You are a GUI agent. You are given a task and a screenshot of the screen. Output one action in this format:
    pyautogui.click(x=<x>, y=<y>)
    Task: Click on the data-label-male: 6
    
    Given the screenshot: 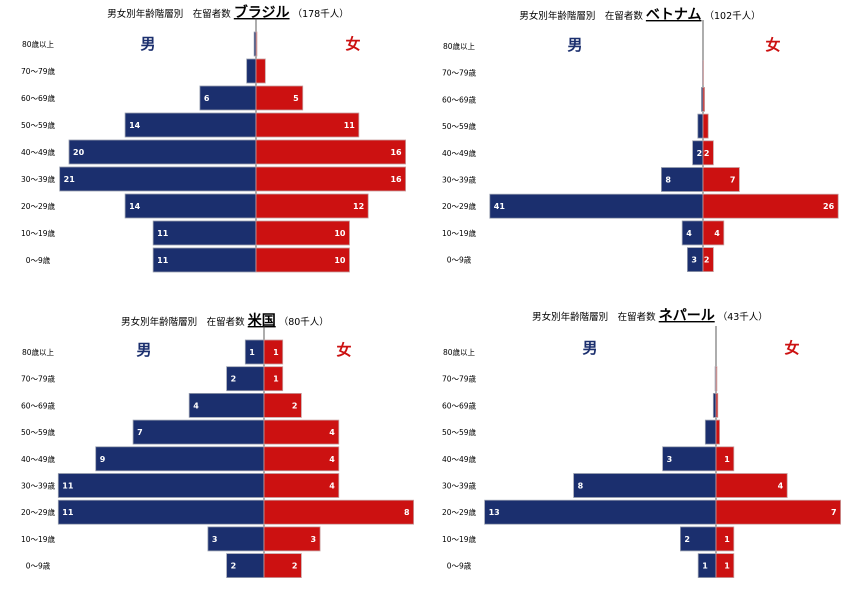 What is the action you would take?
    pyautogui.click(x=207, y=98)
    